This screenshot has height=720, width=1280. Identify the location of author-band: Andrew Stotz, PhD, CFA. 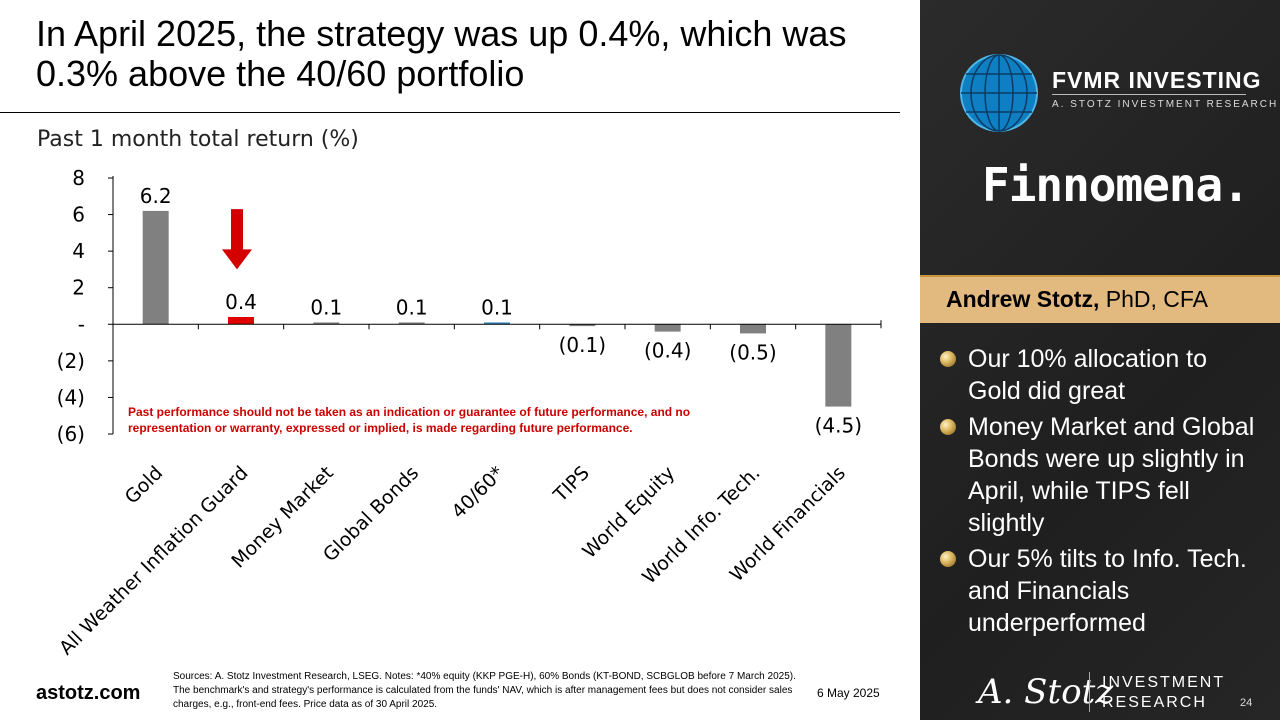
(1100, 299).